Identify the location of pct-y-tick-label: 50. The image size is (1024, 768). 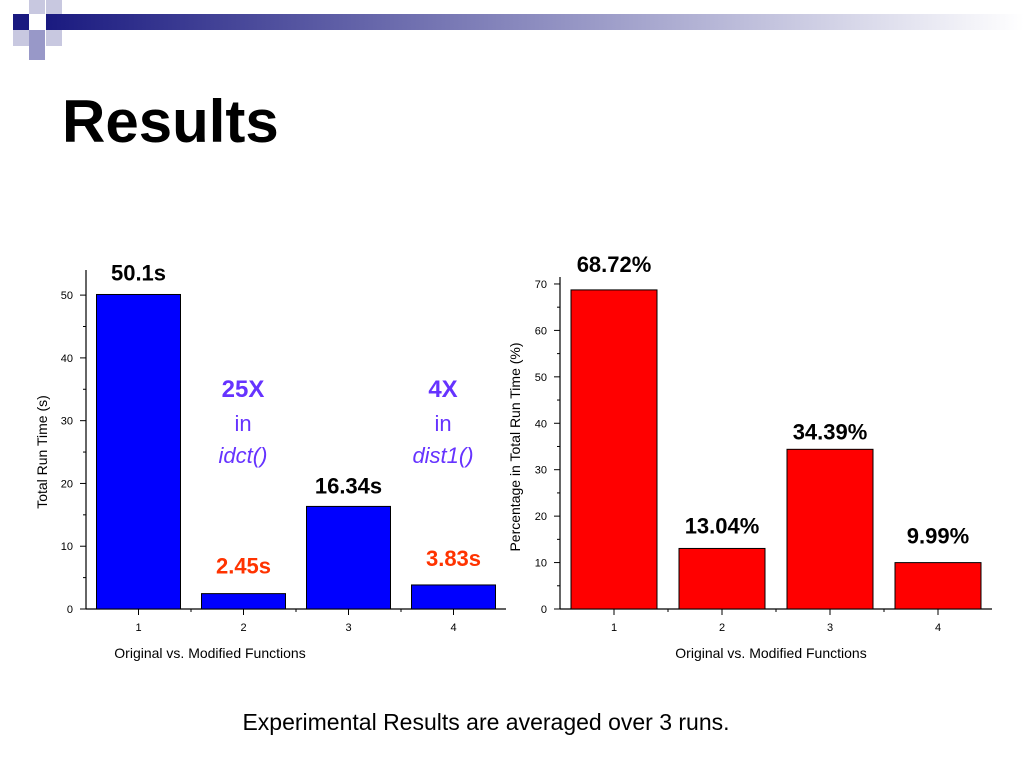
(541, 378).